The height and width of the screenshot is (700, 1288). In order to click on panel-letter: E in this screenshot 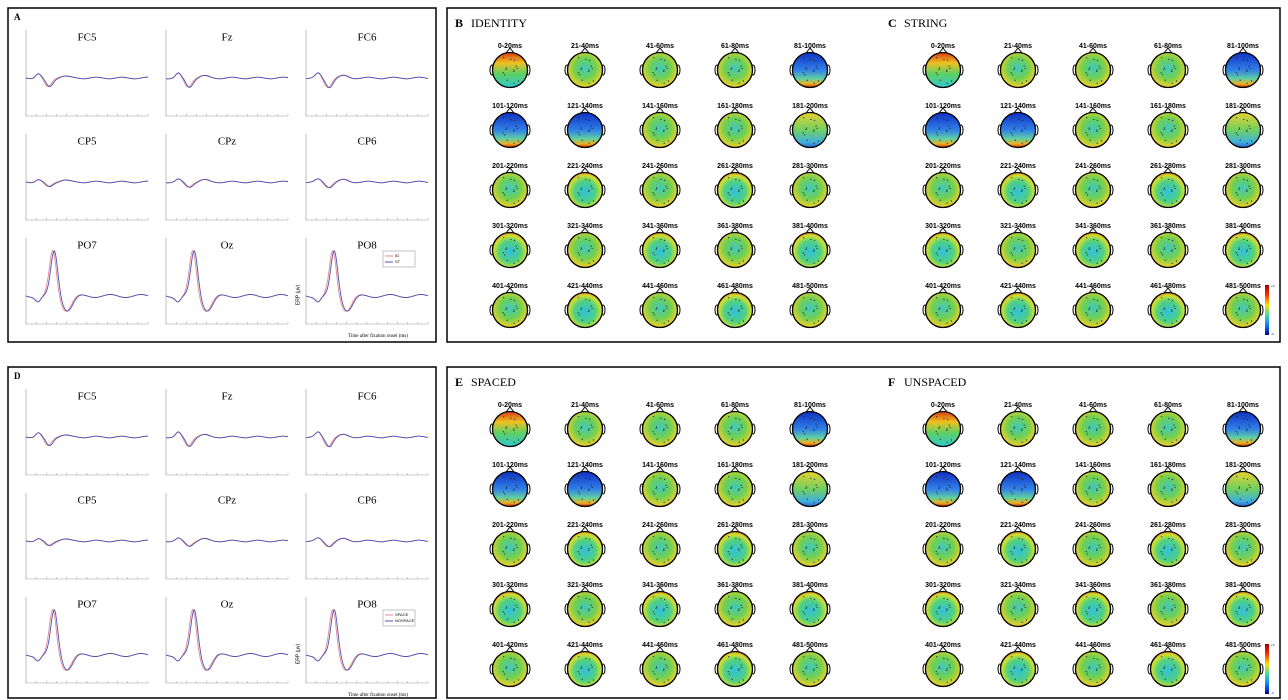, I will do `click(459, 382)`.